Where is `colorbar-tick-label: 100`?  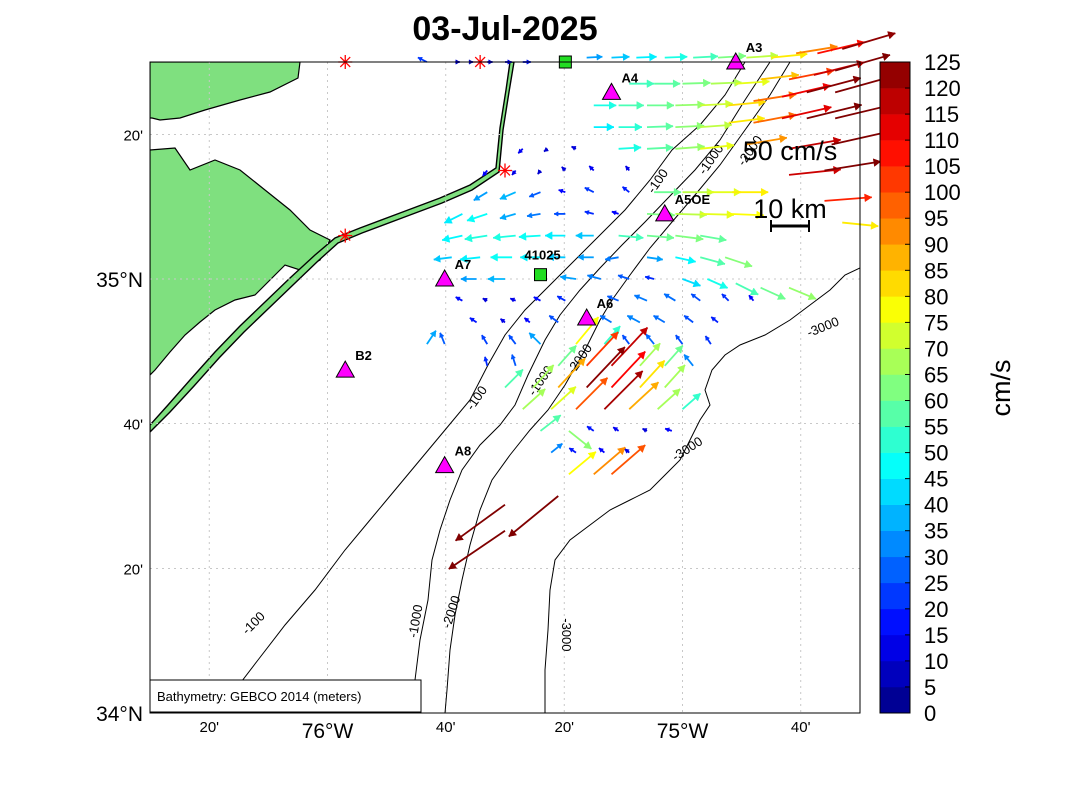 colorbar-tick-label: 100 is located at coordinates (942, 192).